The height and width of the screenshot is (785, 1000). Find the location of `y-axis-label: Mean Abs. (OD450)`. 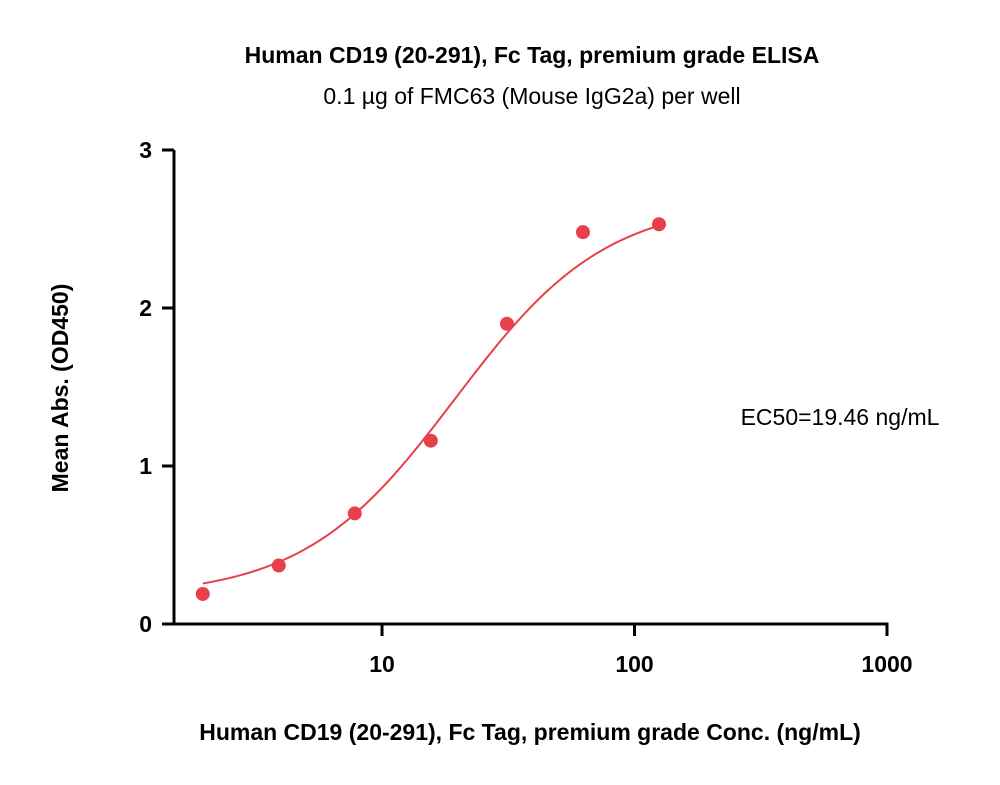

y-axis-label: Mean Abs. (OD450) is located at coordinates (60, 388).